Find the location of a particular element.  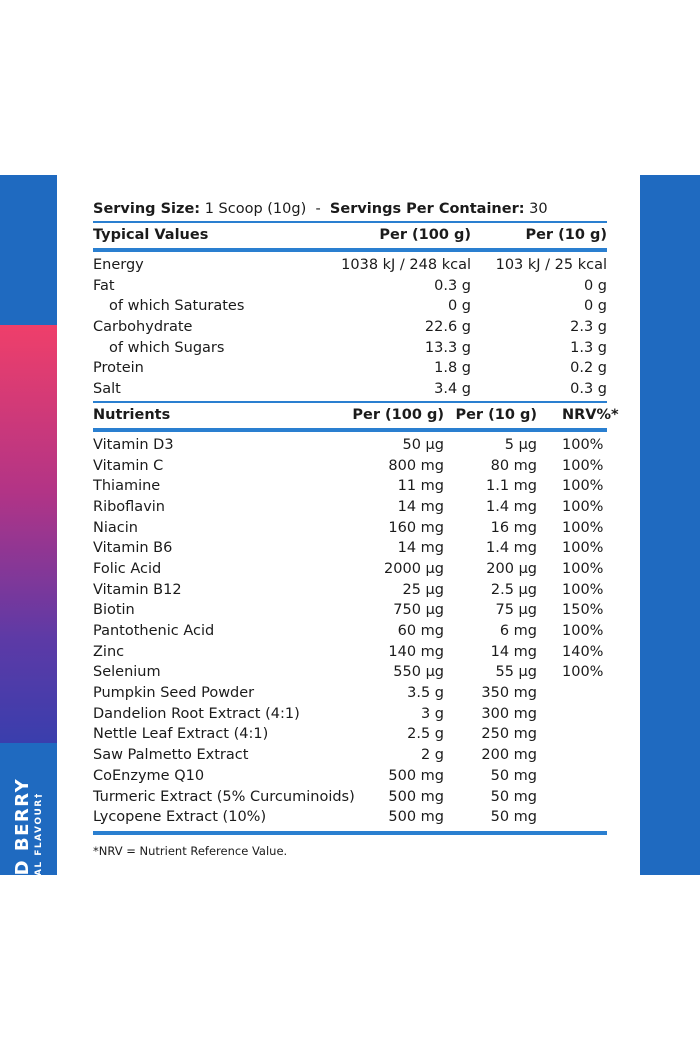

table-row: of which Saturates 0 g 0 g is located at coordinates (350, 306).